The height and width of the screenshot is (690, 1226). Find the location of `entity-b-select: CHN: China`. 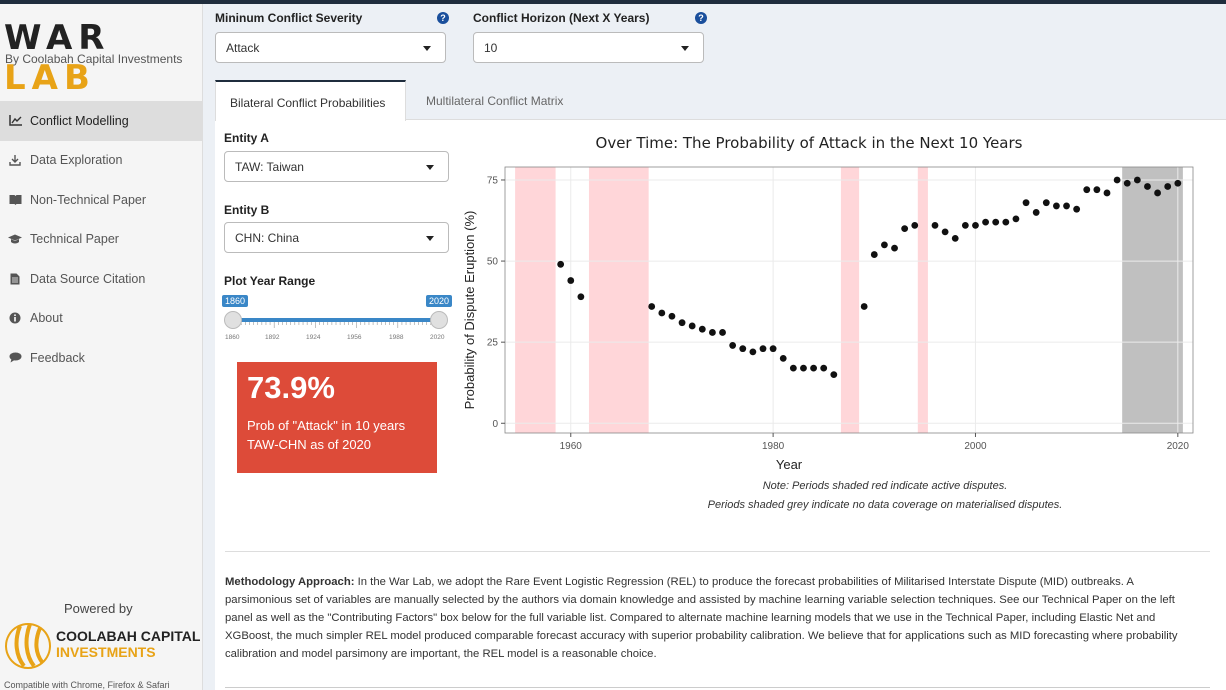

entity-b-select: CHN: China is located at coordinates (336, 237).